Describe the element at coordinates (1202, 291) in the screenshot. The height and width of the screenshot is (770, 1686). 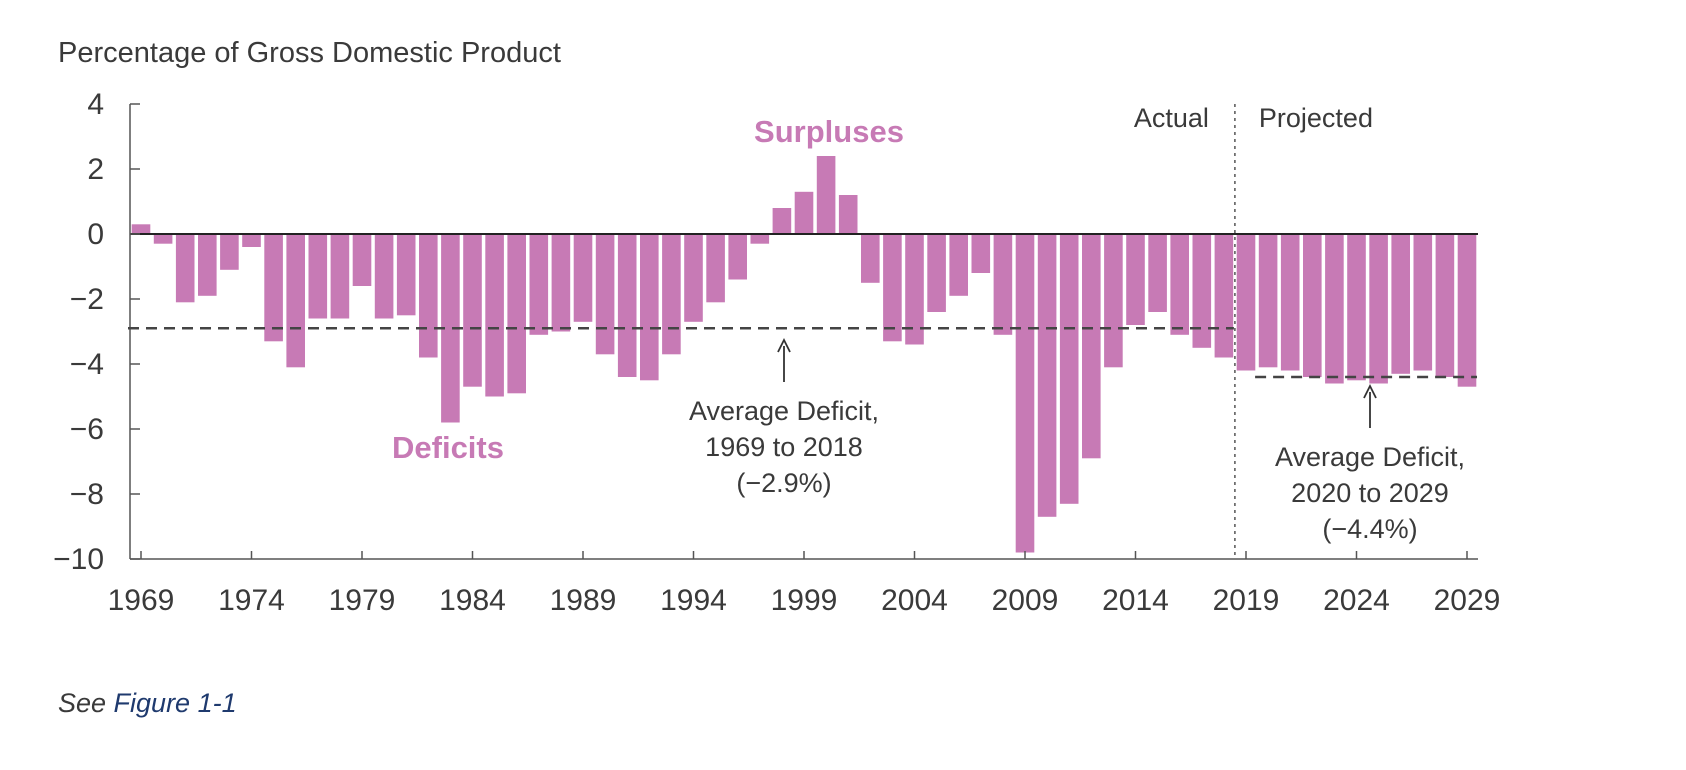
I see `bar-2017` at that location.